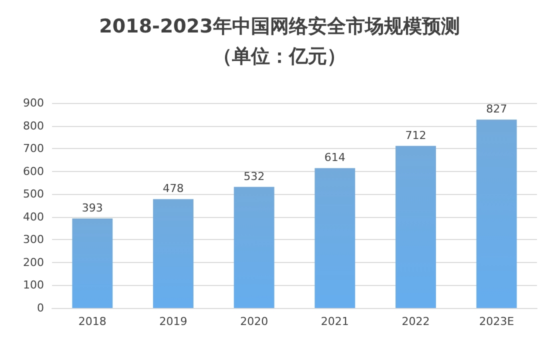 This screenshot has height=350, width=559. Describe the element at coordinates (33, 149) in the screenshot. I see `y-tick-label: 700` at that location.